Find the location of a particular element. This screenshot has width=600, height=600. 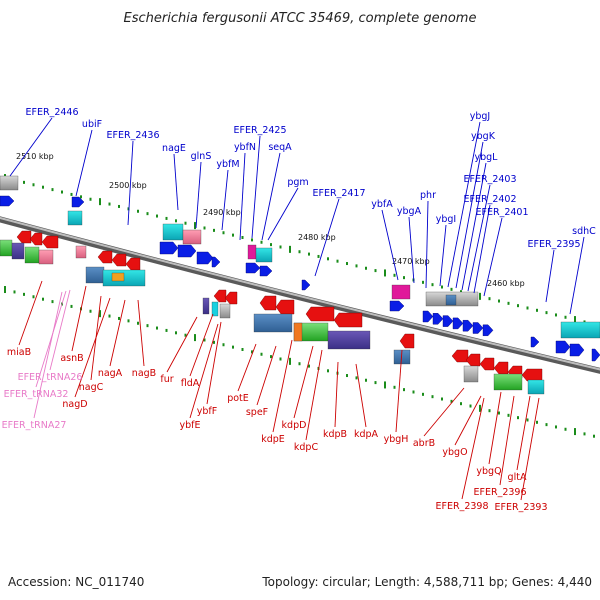

tick-label: 2500 kbp is located at coordinates (128, 185).